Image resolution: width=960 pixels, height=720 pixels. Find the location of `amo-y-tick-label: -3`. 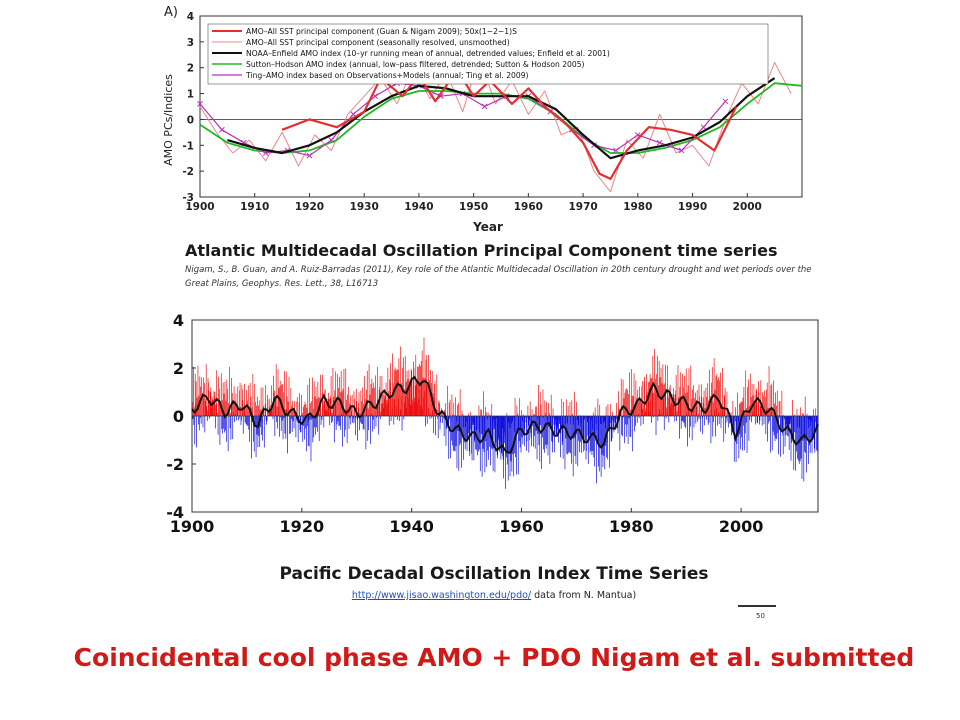

amo-y-tick-label: -3 is located at coordinates (188, 198).